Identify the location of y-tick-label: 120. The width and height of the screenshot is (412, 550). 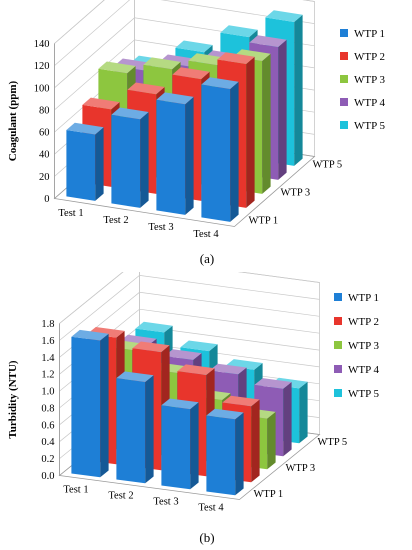
(42, 66).